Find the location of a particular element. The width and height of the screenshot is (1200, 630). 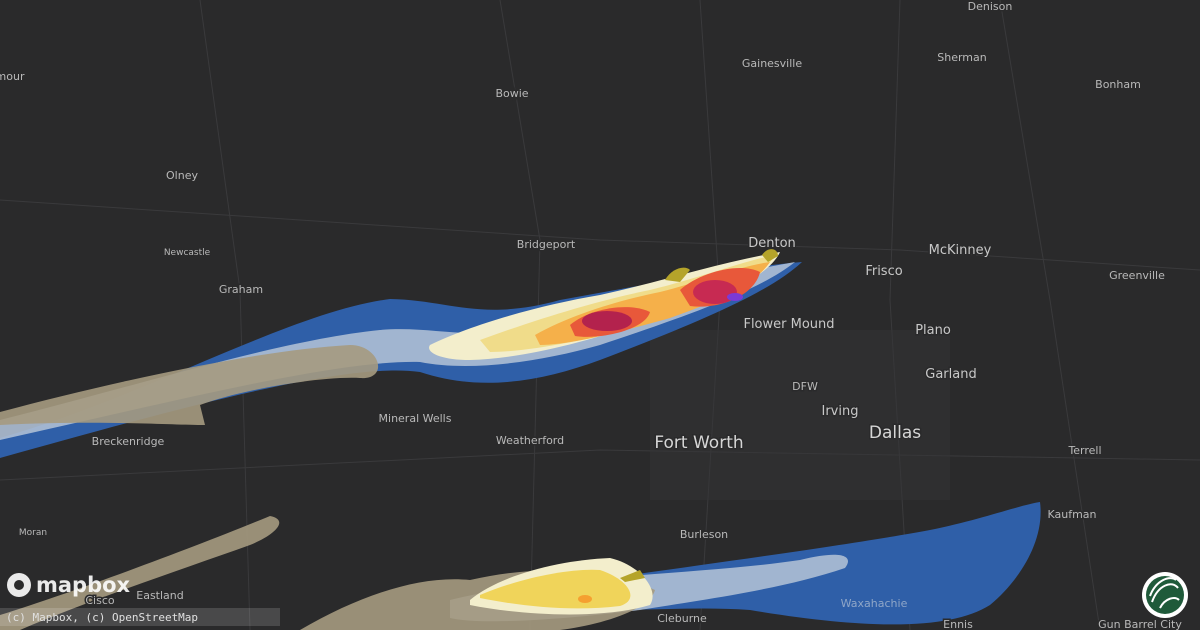

place-label: Graham is located at coordinates (241, 289).